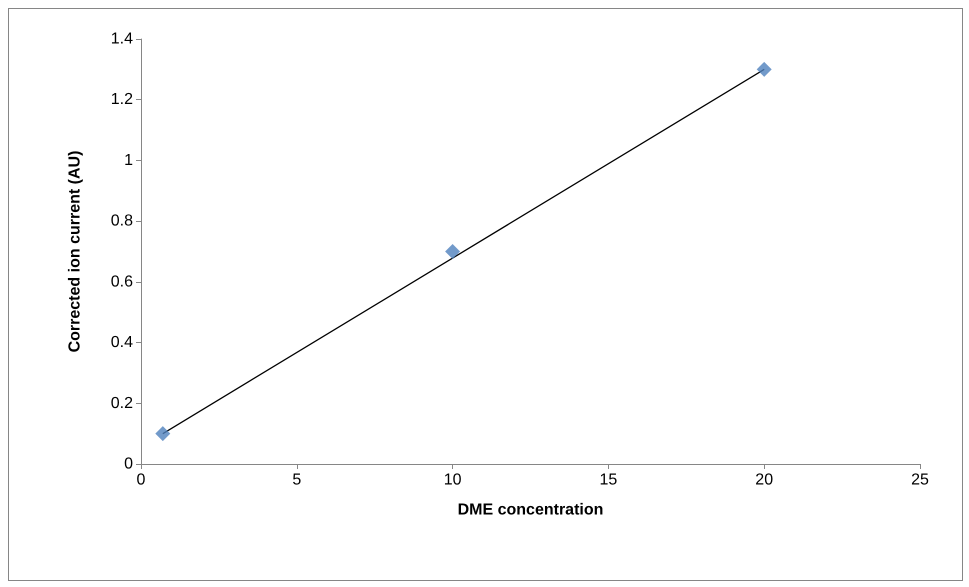 This screenshot has width=969, height=587. Describe the element at coordinates (75, 251) in the screenshot. I see `y-axis-title: Corrected ion current (AU)` at that location.